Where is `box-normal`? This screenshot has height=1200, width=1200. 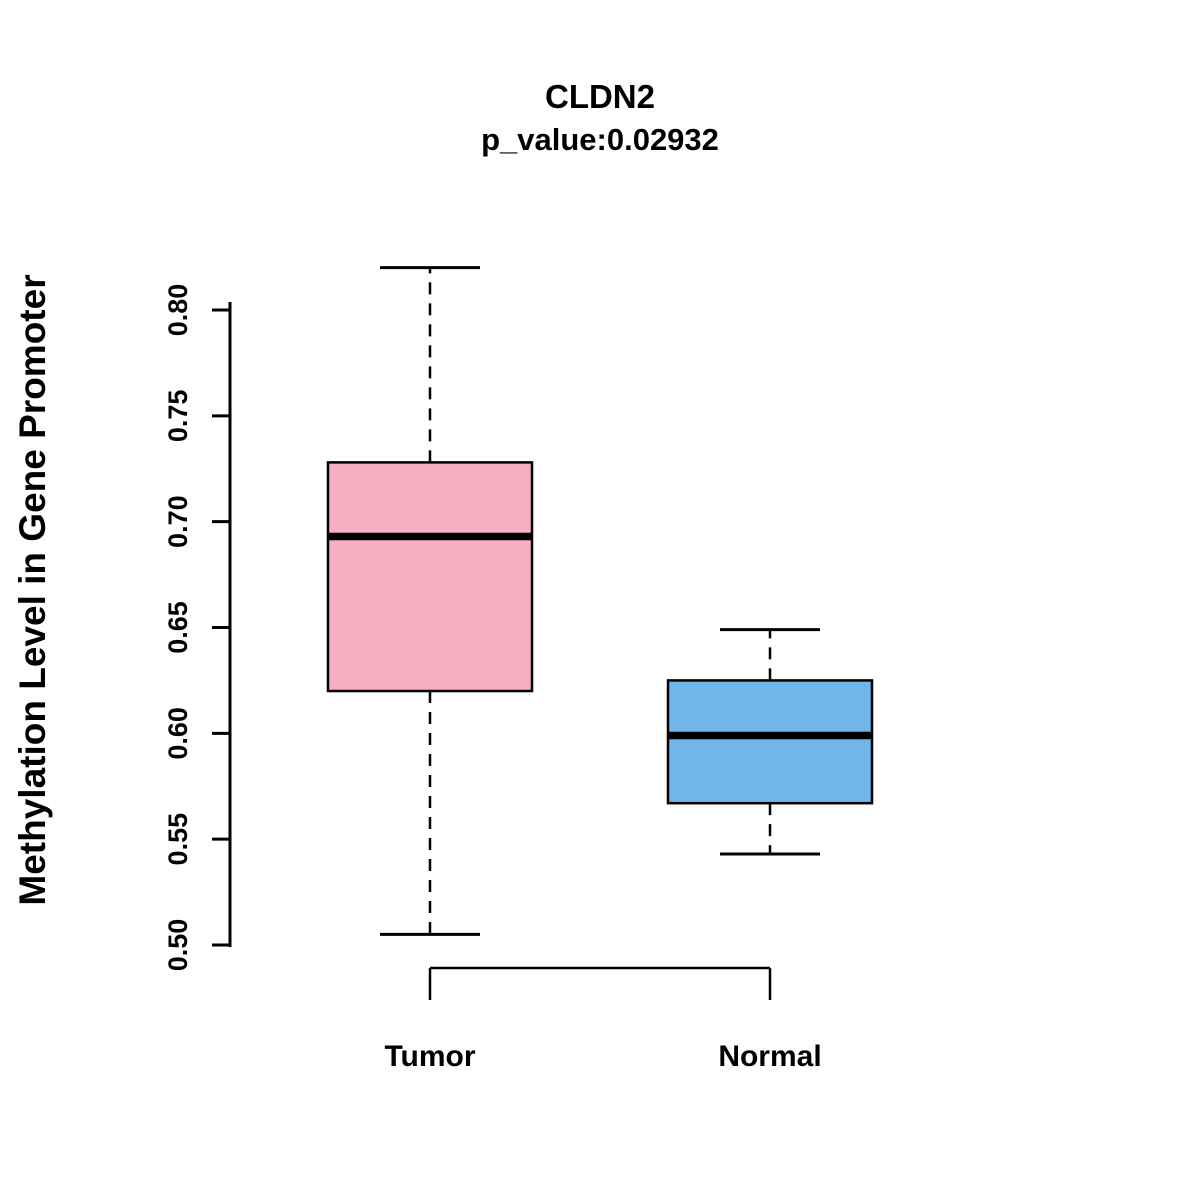
box-normal is located at coordinates (770, 742).